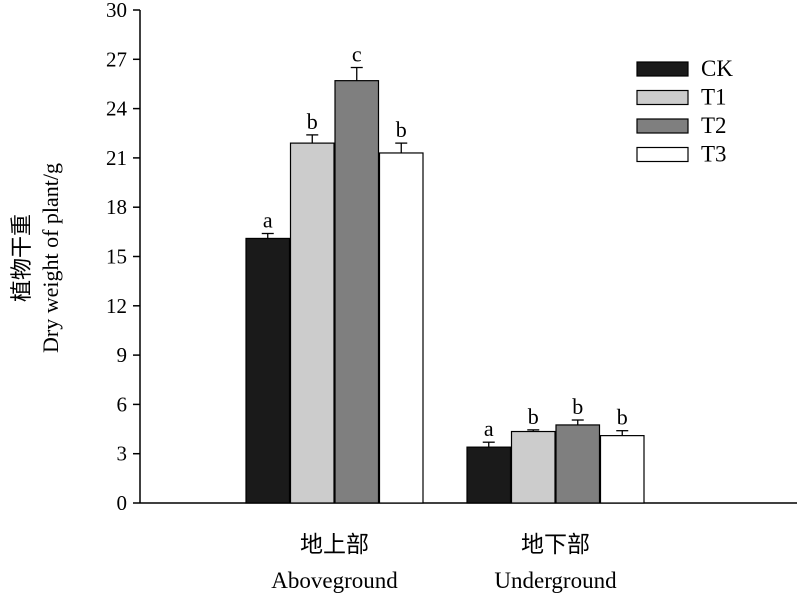  I want to click on x-category-label-en: Underground, so click(555, 580).